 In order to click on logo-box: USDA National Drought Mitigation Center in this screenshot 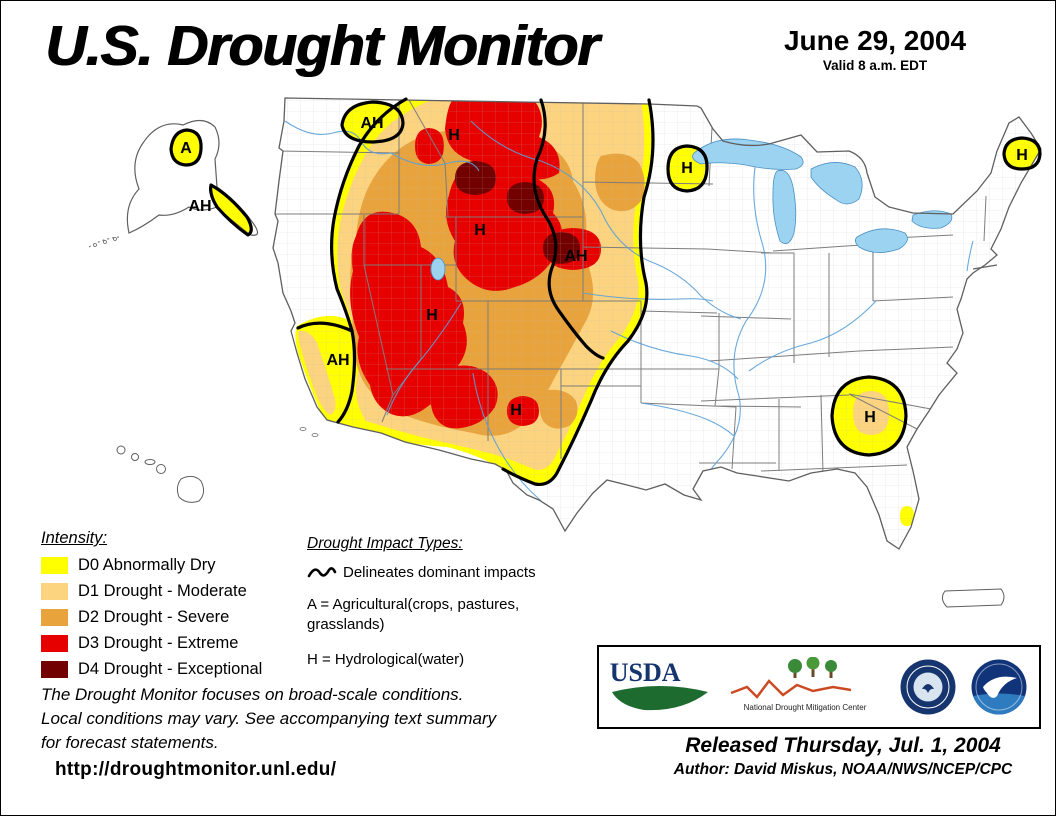, I will do `click(819, 687)`.